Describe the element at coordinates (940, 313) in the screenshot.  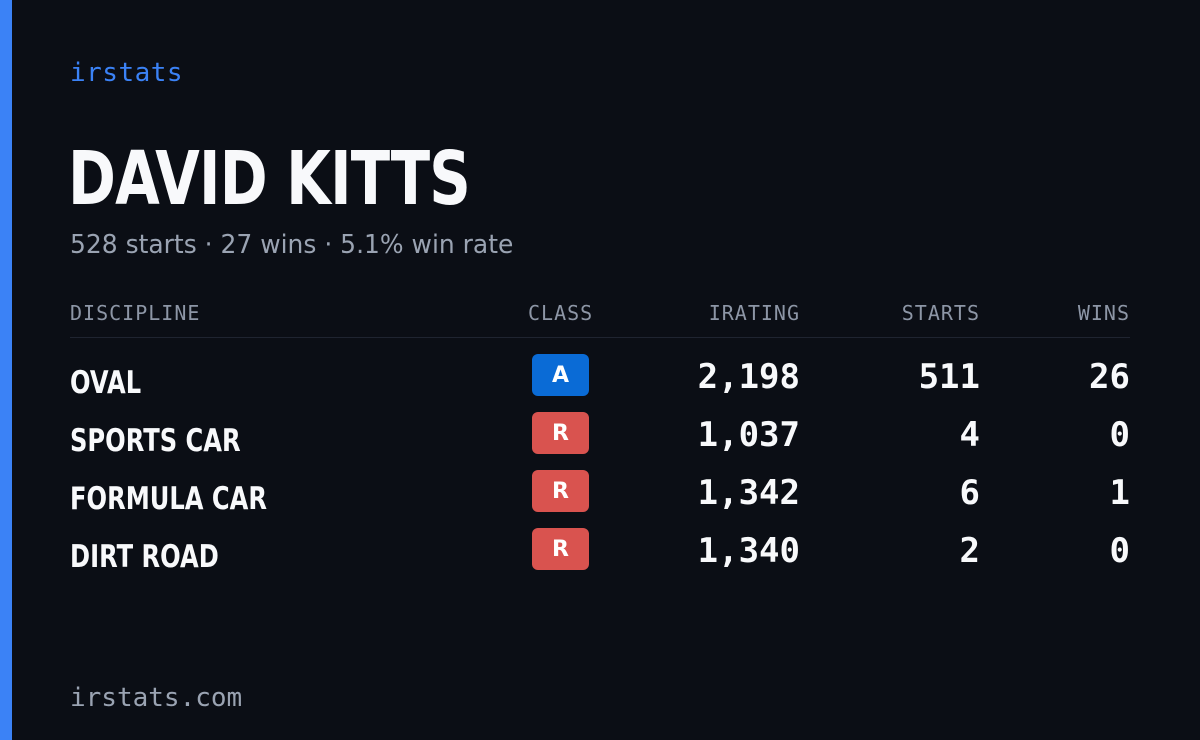
I see `header-starts: STARTS` at that location.